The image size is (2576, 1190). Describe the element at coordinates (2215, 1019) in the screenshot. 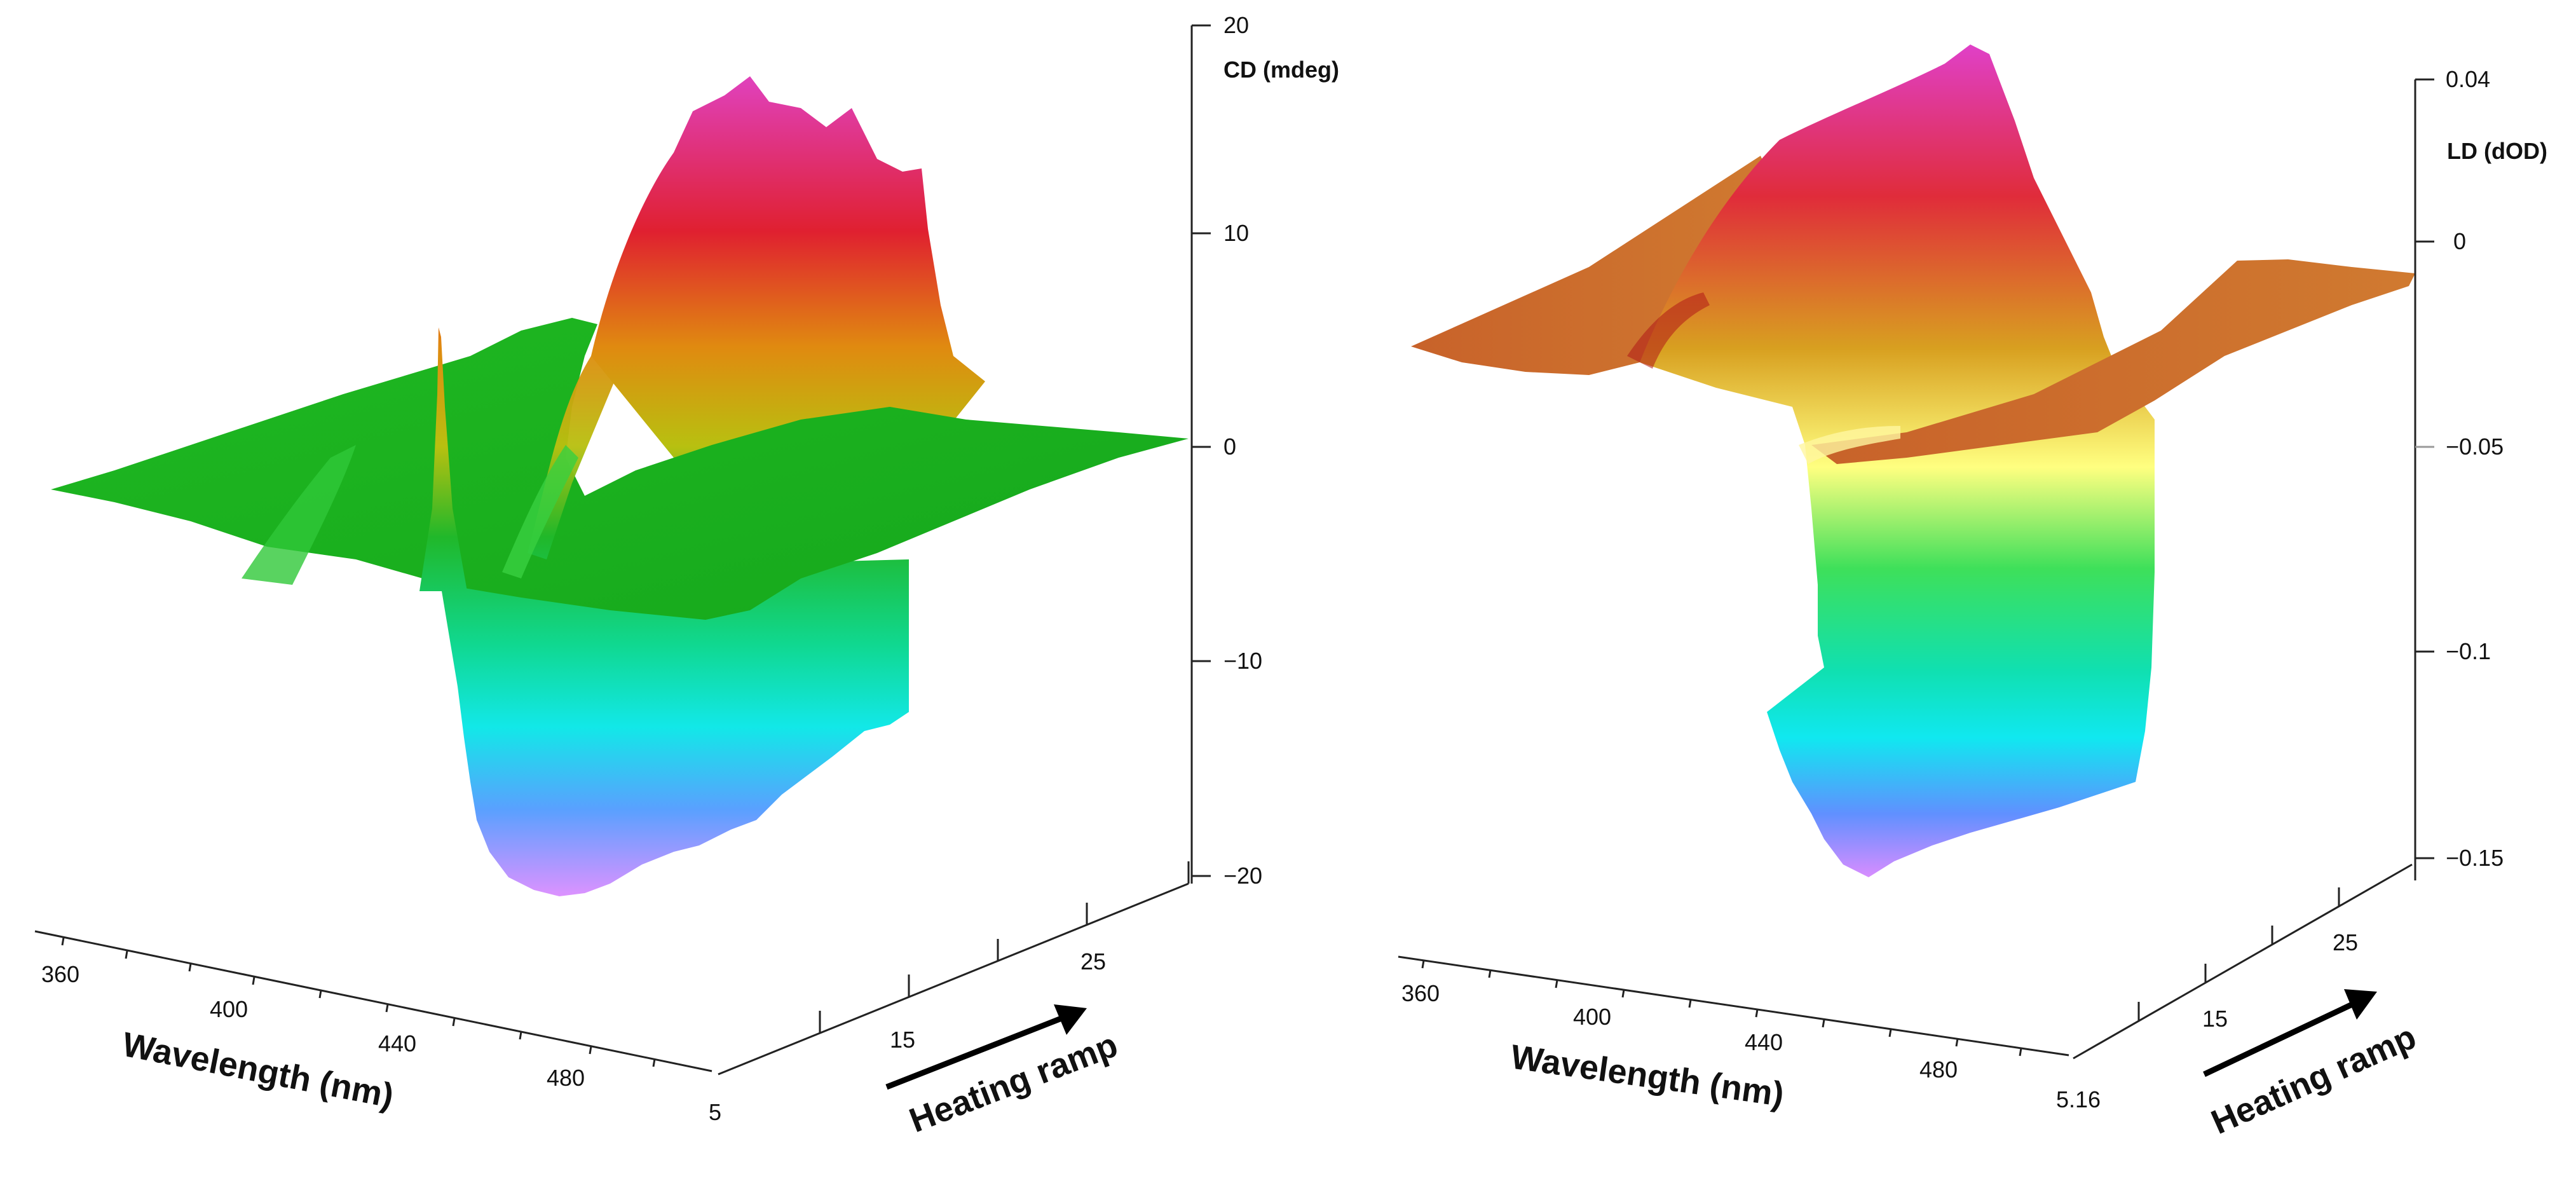

I see `ld-y-ticklabel-1: 15` at that location.